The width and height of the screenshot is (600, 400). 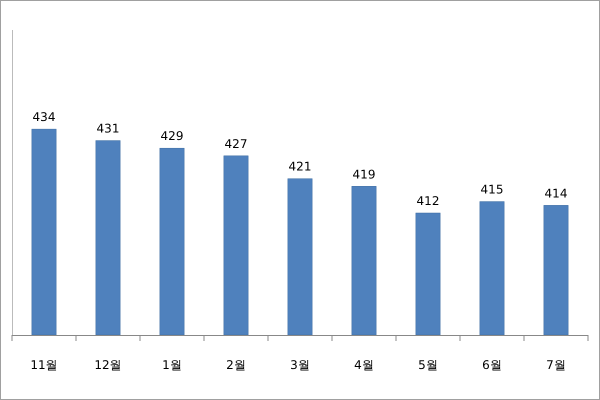 What do you see at coordinates (300, 365) in the screenshot?
I see `x-tick-label: 3월` at bounding box center [300, 365].